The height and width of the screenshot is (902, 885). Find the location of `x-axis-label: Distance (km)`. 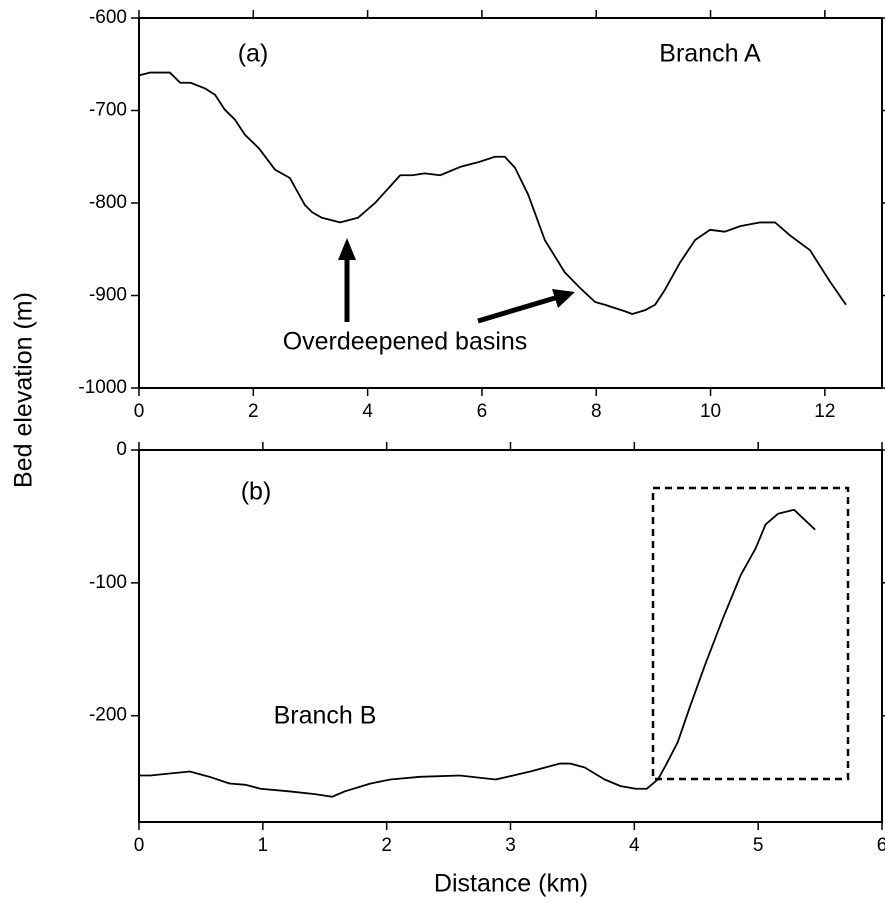

x-axis-label: Distance (km) is located at coordinates (511, 884).